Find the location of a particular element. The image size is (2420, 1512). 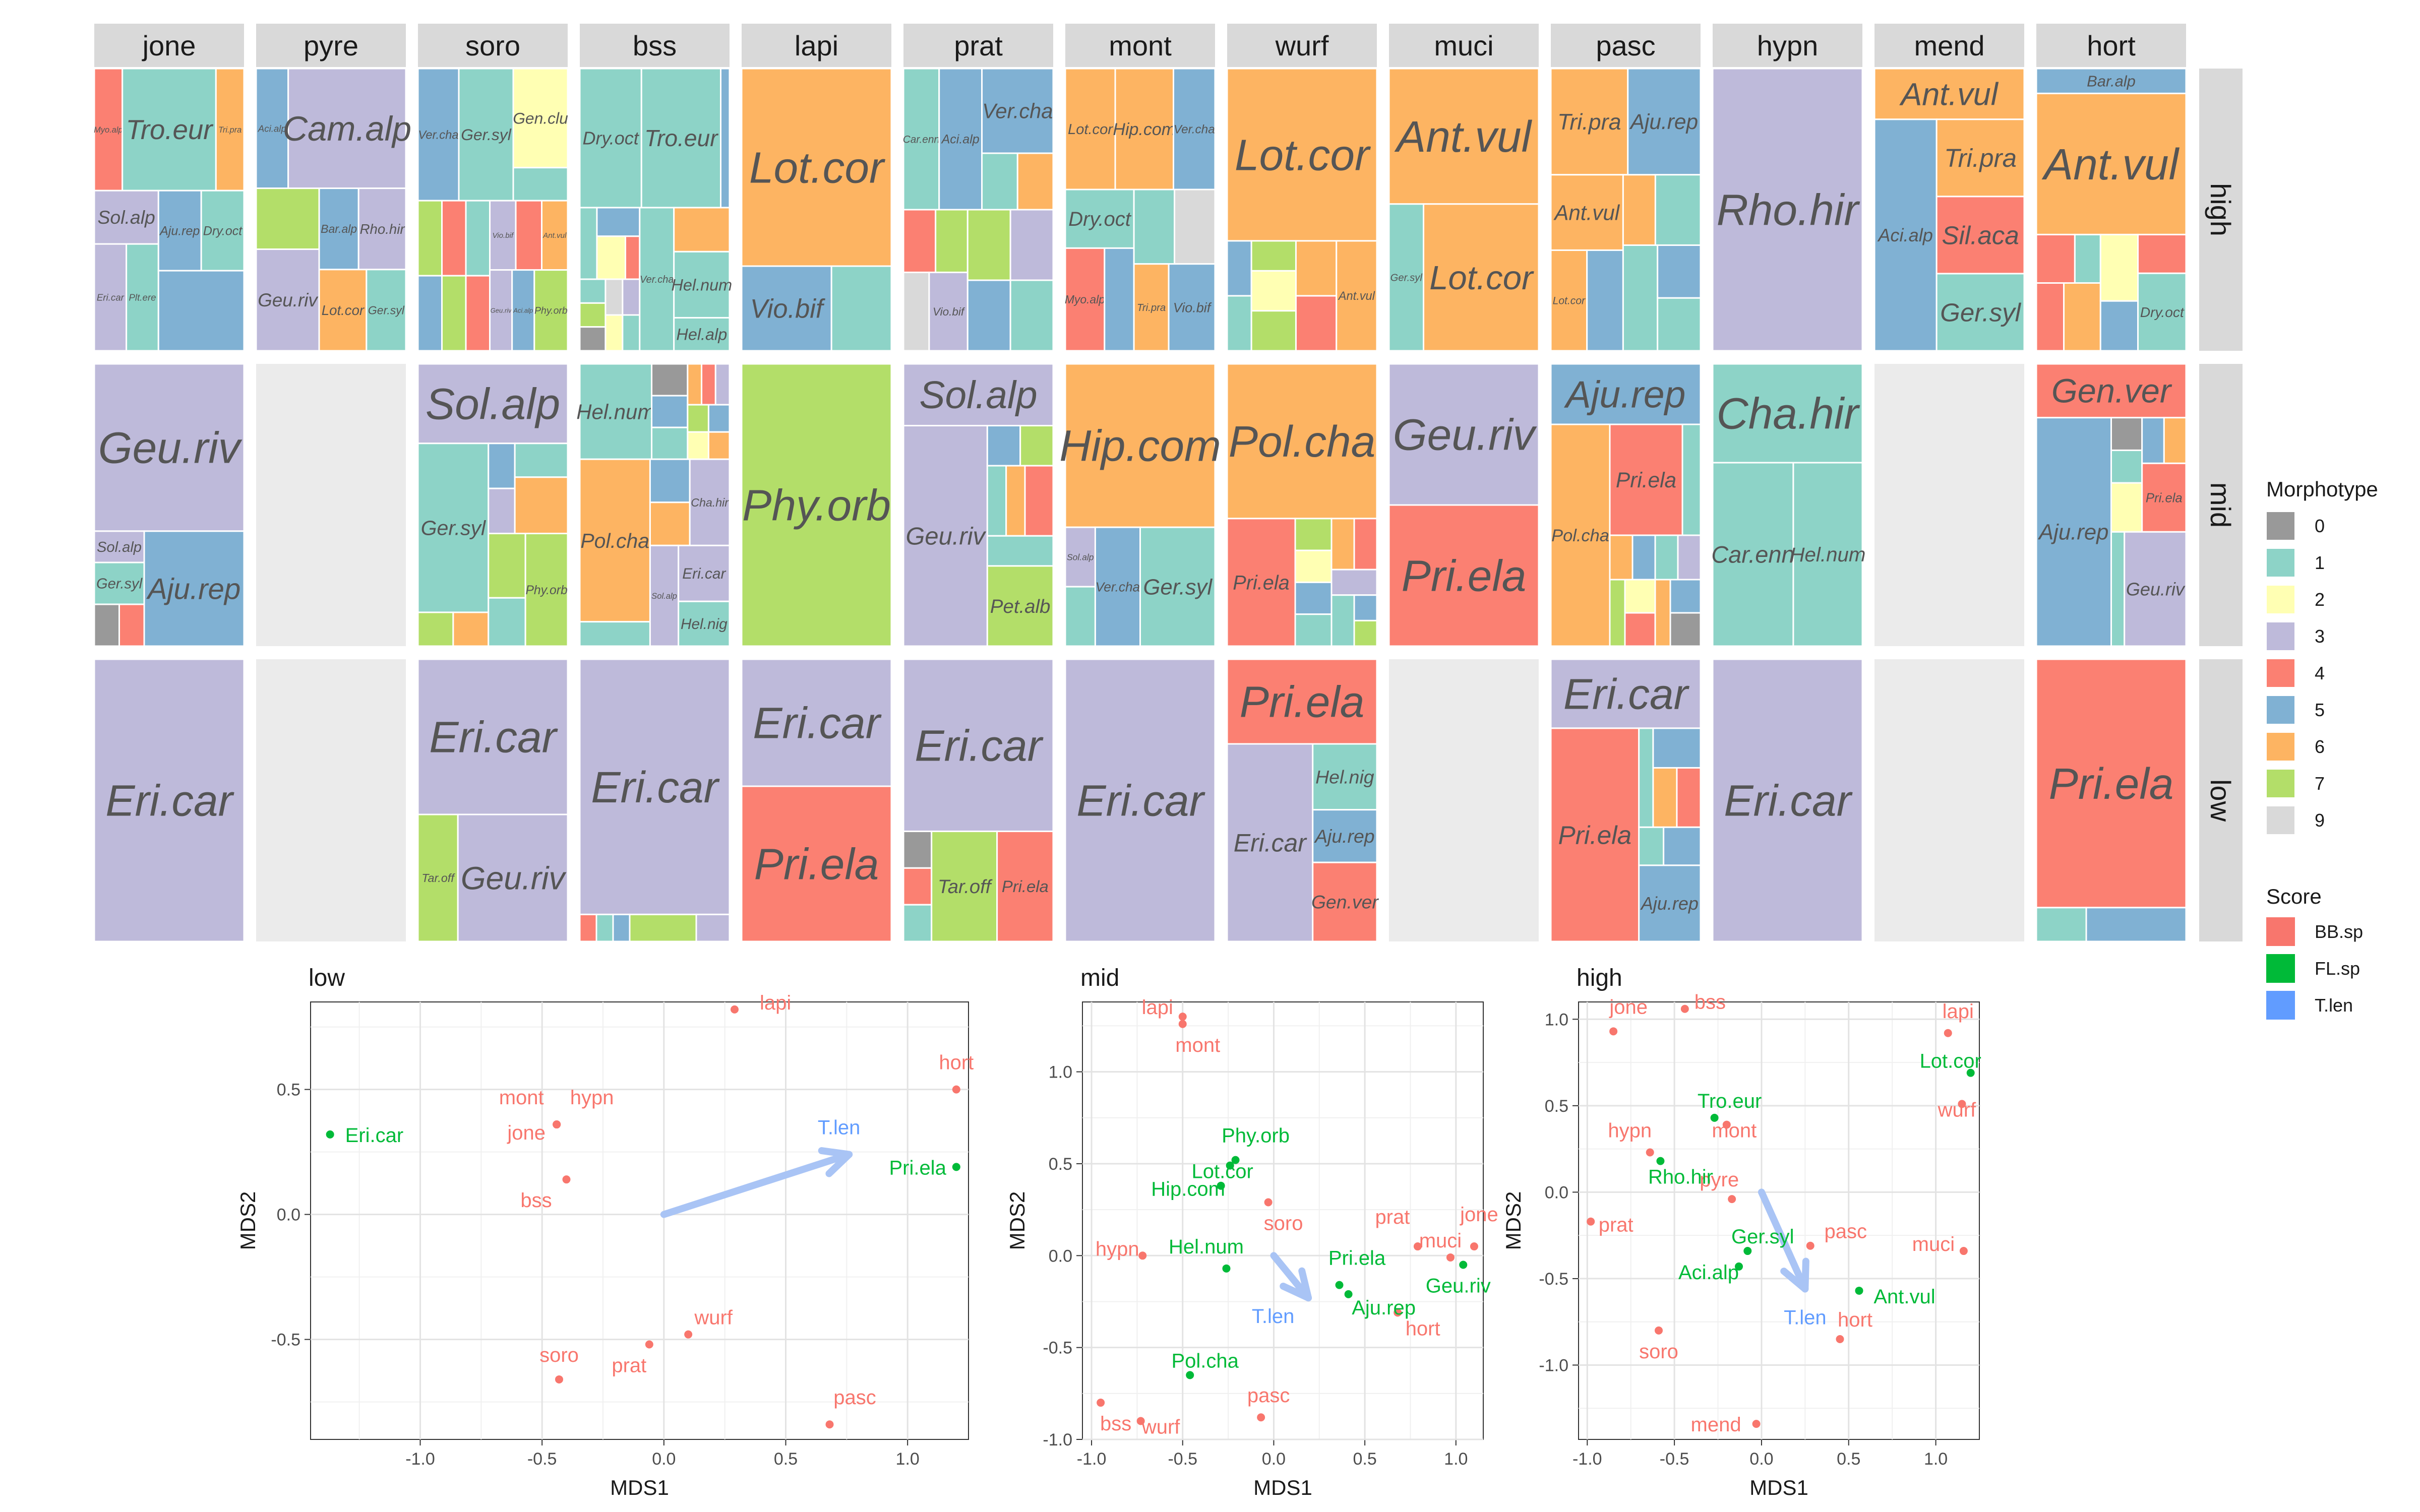

tile-label: Hel.nig is located at coordinates (1344, 776).